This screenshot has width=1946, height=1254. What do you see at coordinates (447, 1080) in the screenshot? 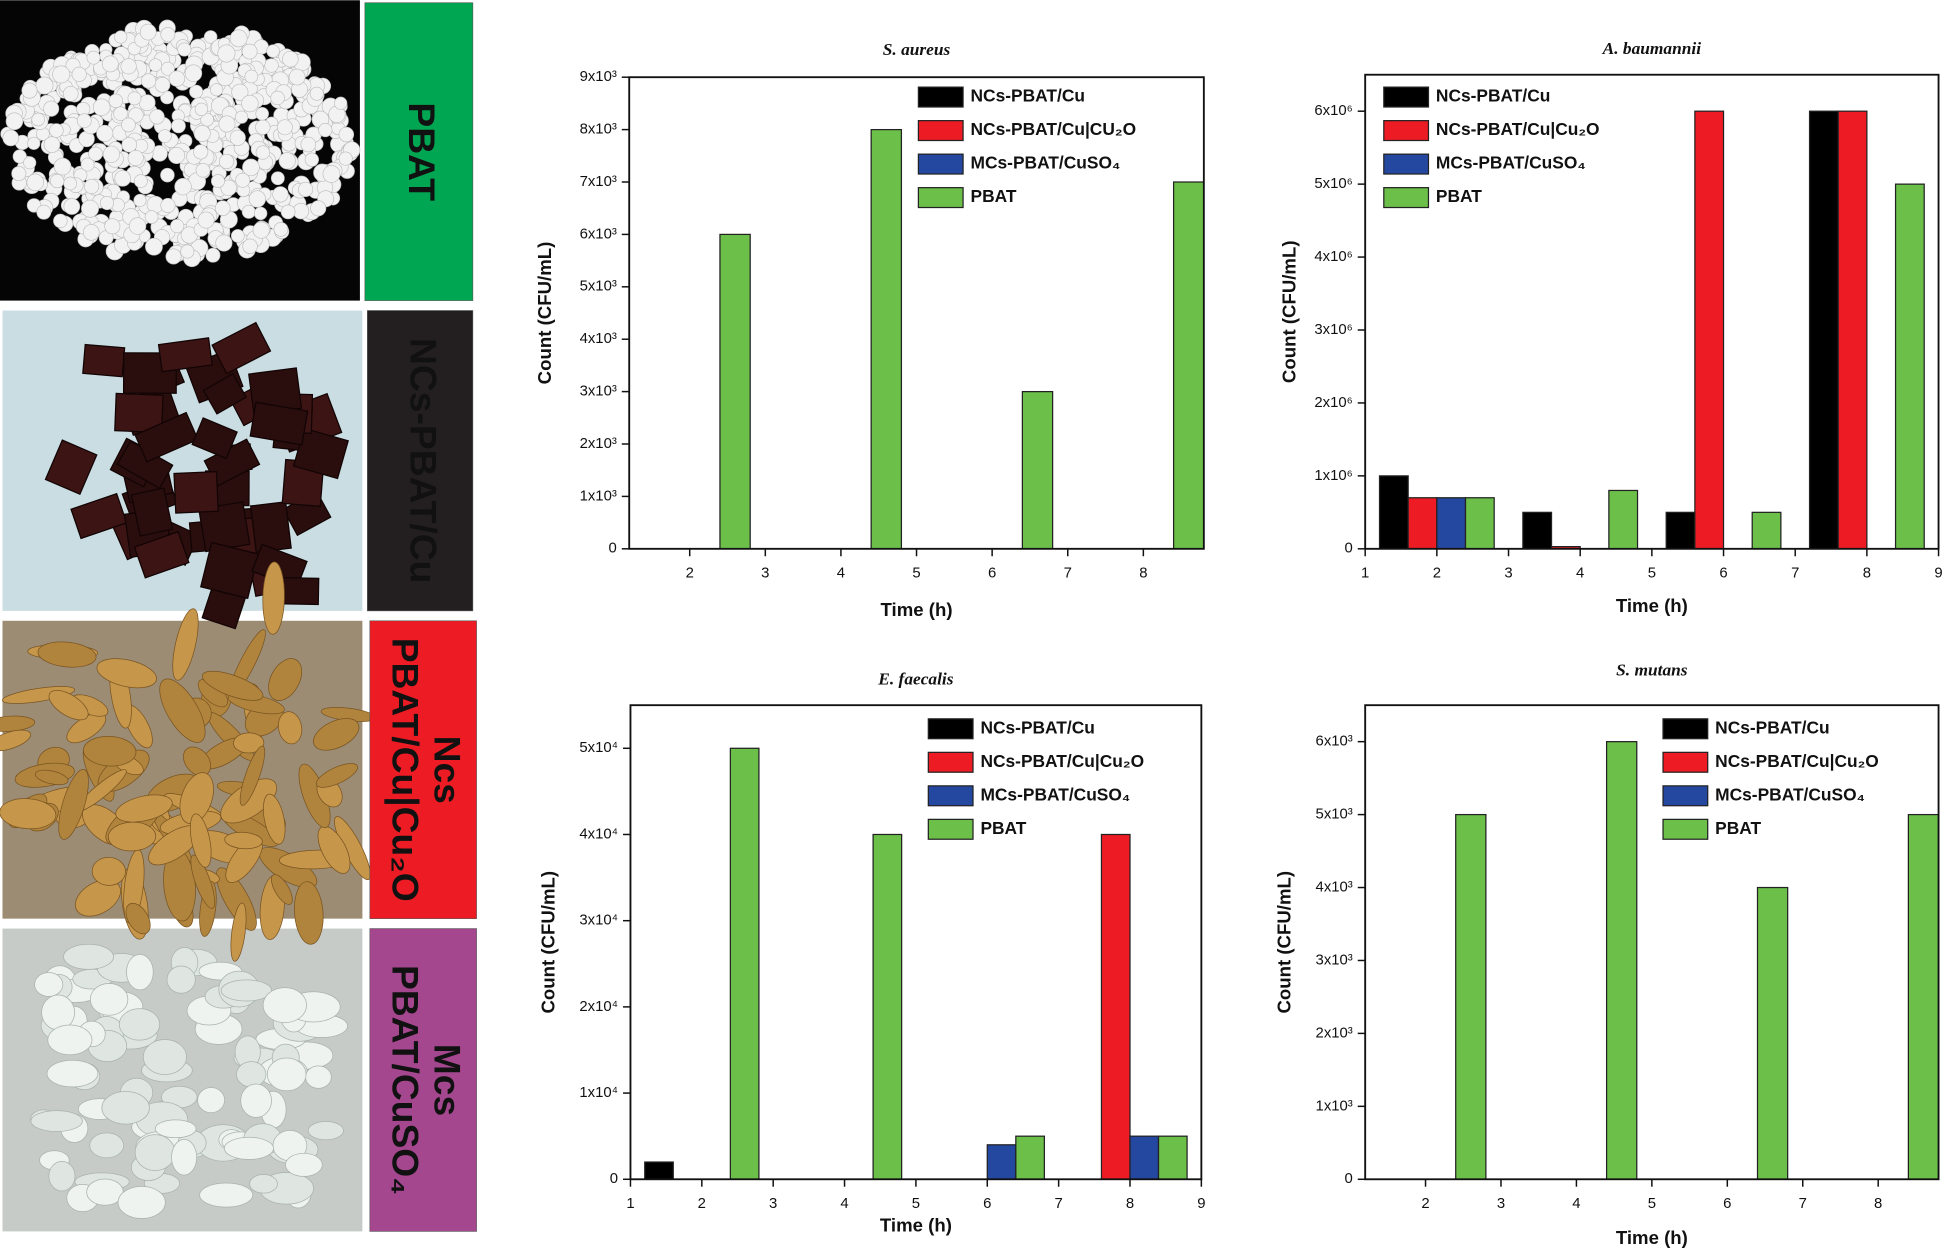
I see `photo-label: Mcs` at bounding box center [447, 1080].